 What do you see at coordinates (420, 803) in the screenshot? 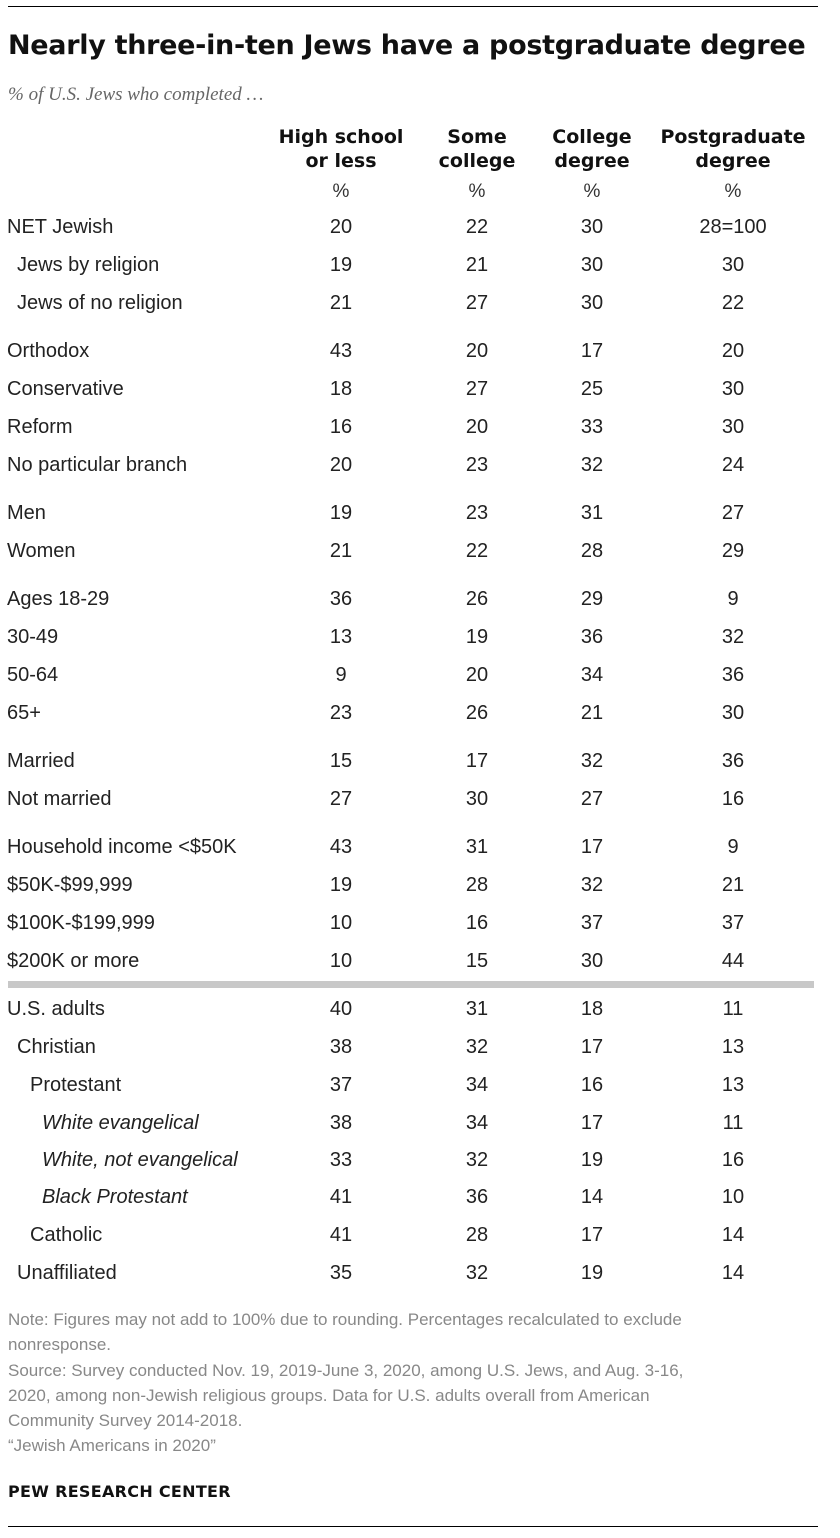
I see `table-row: Not married 27 30 27 16` at bounding box center [420, 803].